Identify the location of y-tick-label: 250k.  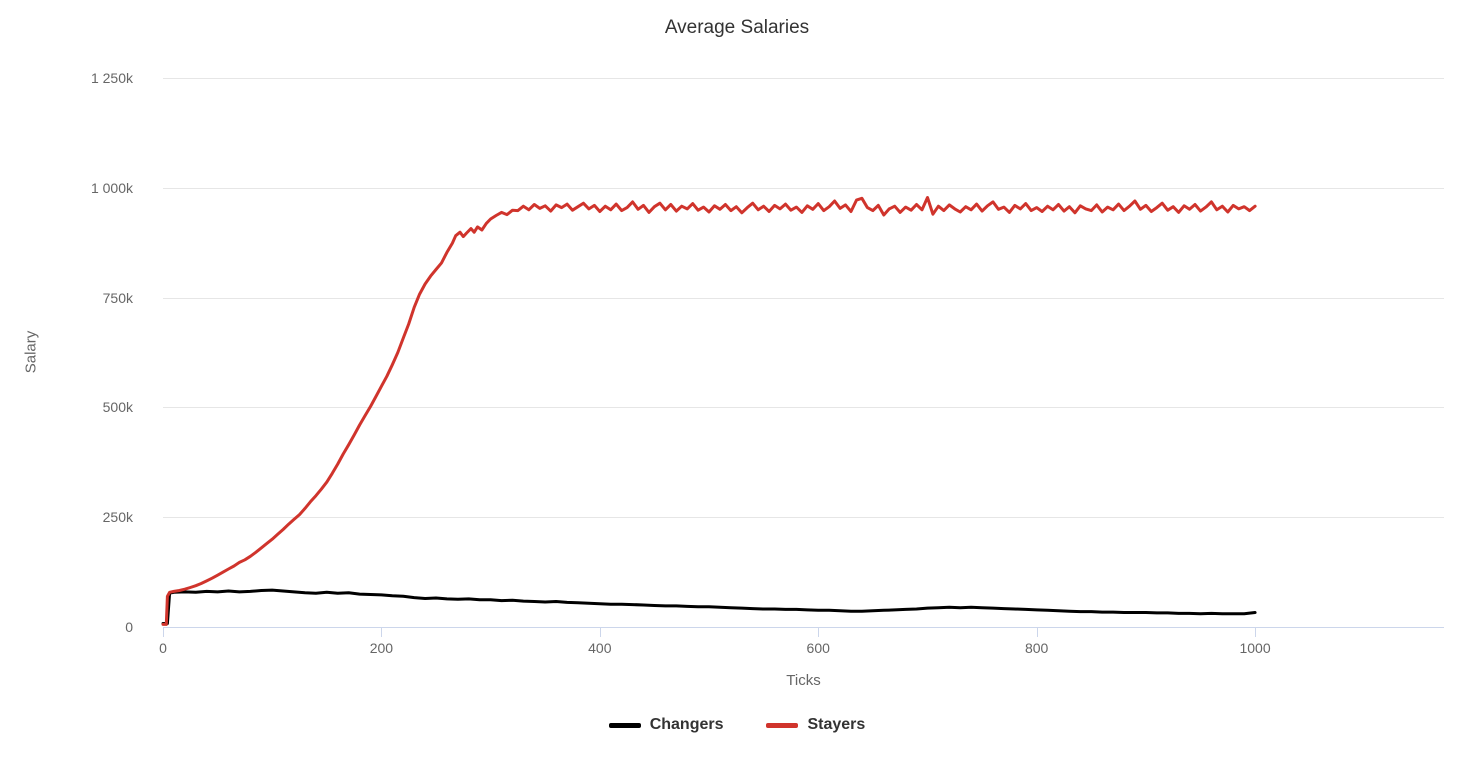
(117, 517).